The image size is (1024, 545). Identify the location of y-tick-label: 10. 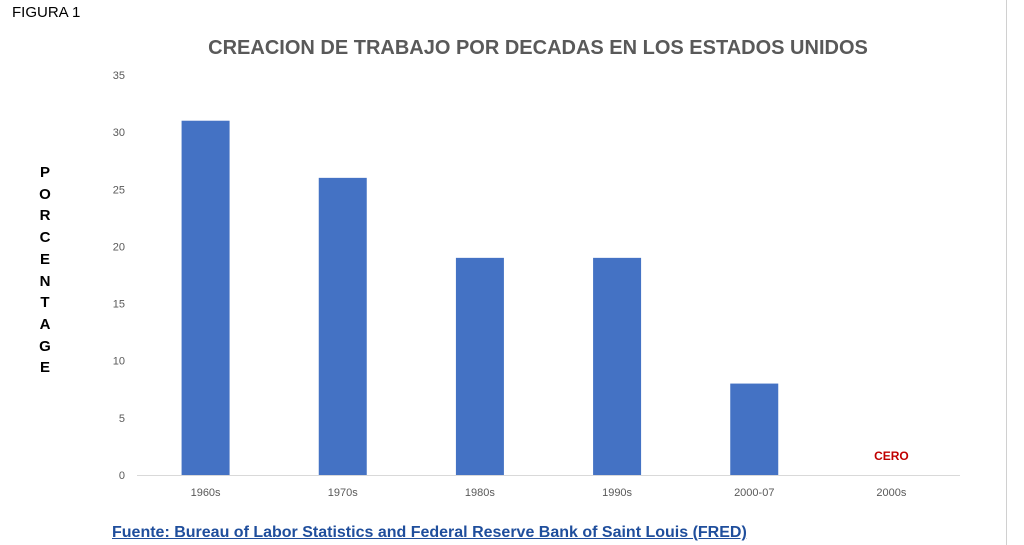
(119, 362).